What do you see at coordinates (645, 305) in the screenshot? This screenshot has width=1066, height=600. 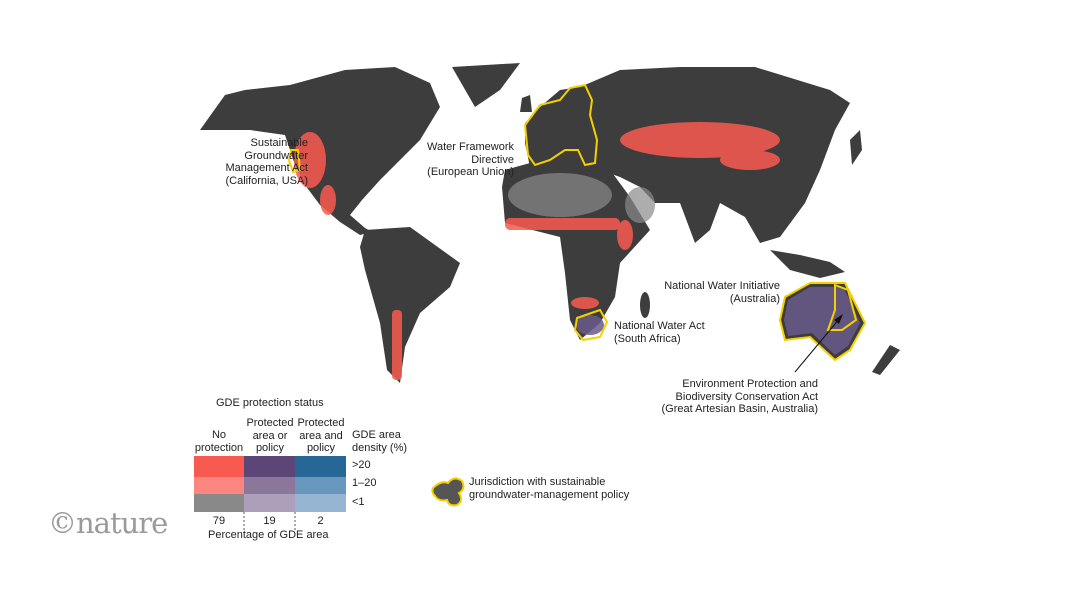 I see `madagascar` at bounding box center [645, 305].